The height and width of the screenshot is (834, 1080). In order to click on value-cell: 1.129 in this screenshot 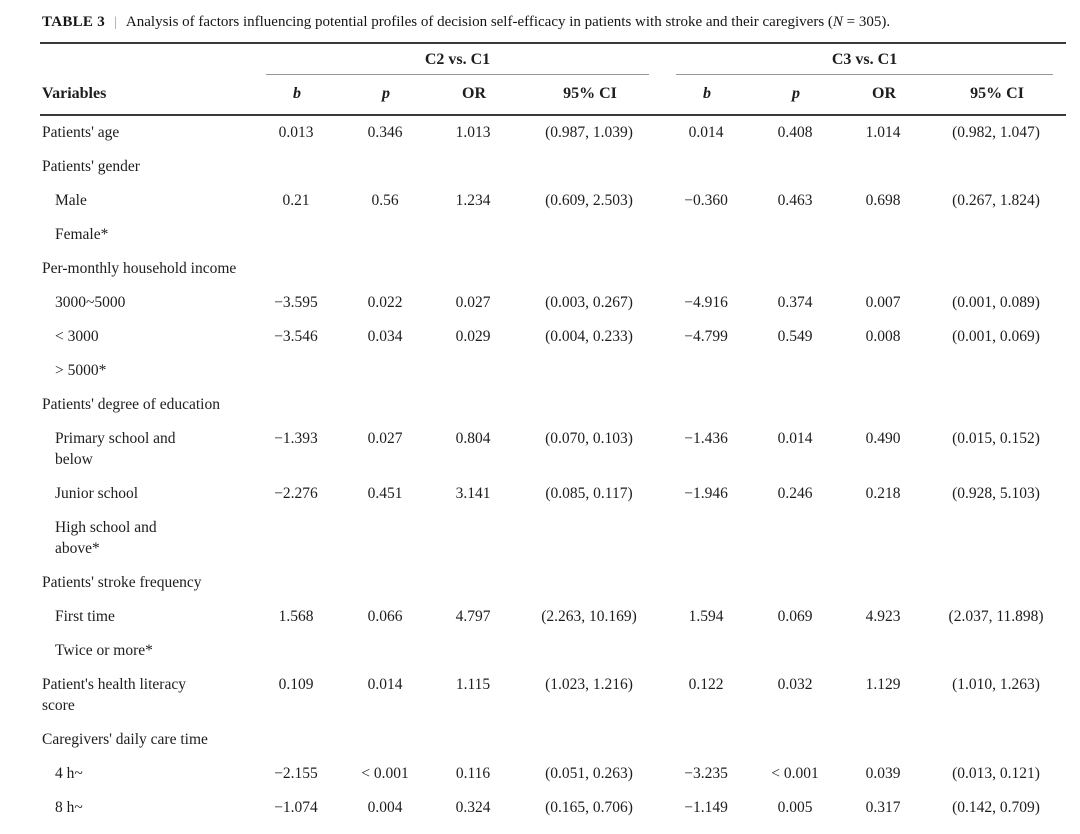, I will do `click(883, 684)`.